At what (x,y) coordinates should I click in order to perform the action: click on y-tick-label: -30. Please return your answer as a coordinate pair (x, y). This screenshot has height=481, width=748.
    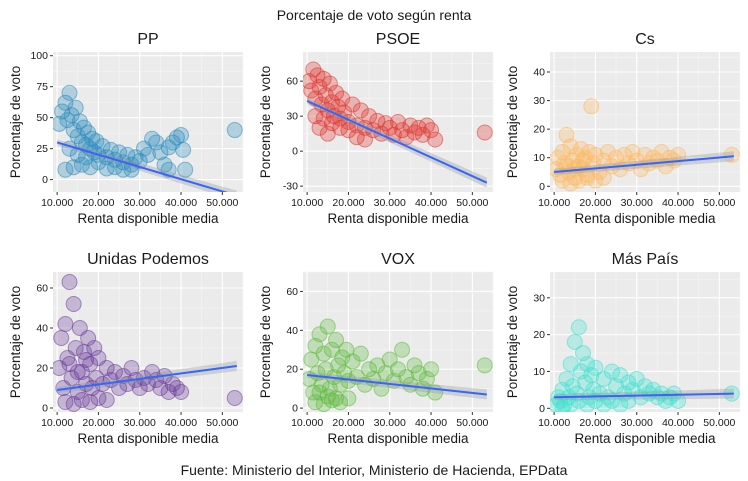
    Looking at the image, I should click on (290, 187).